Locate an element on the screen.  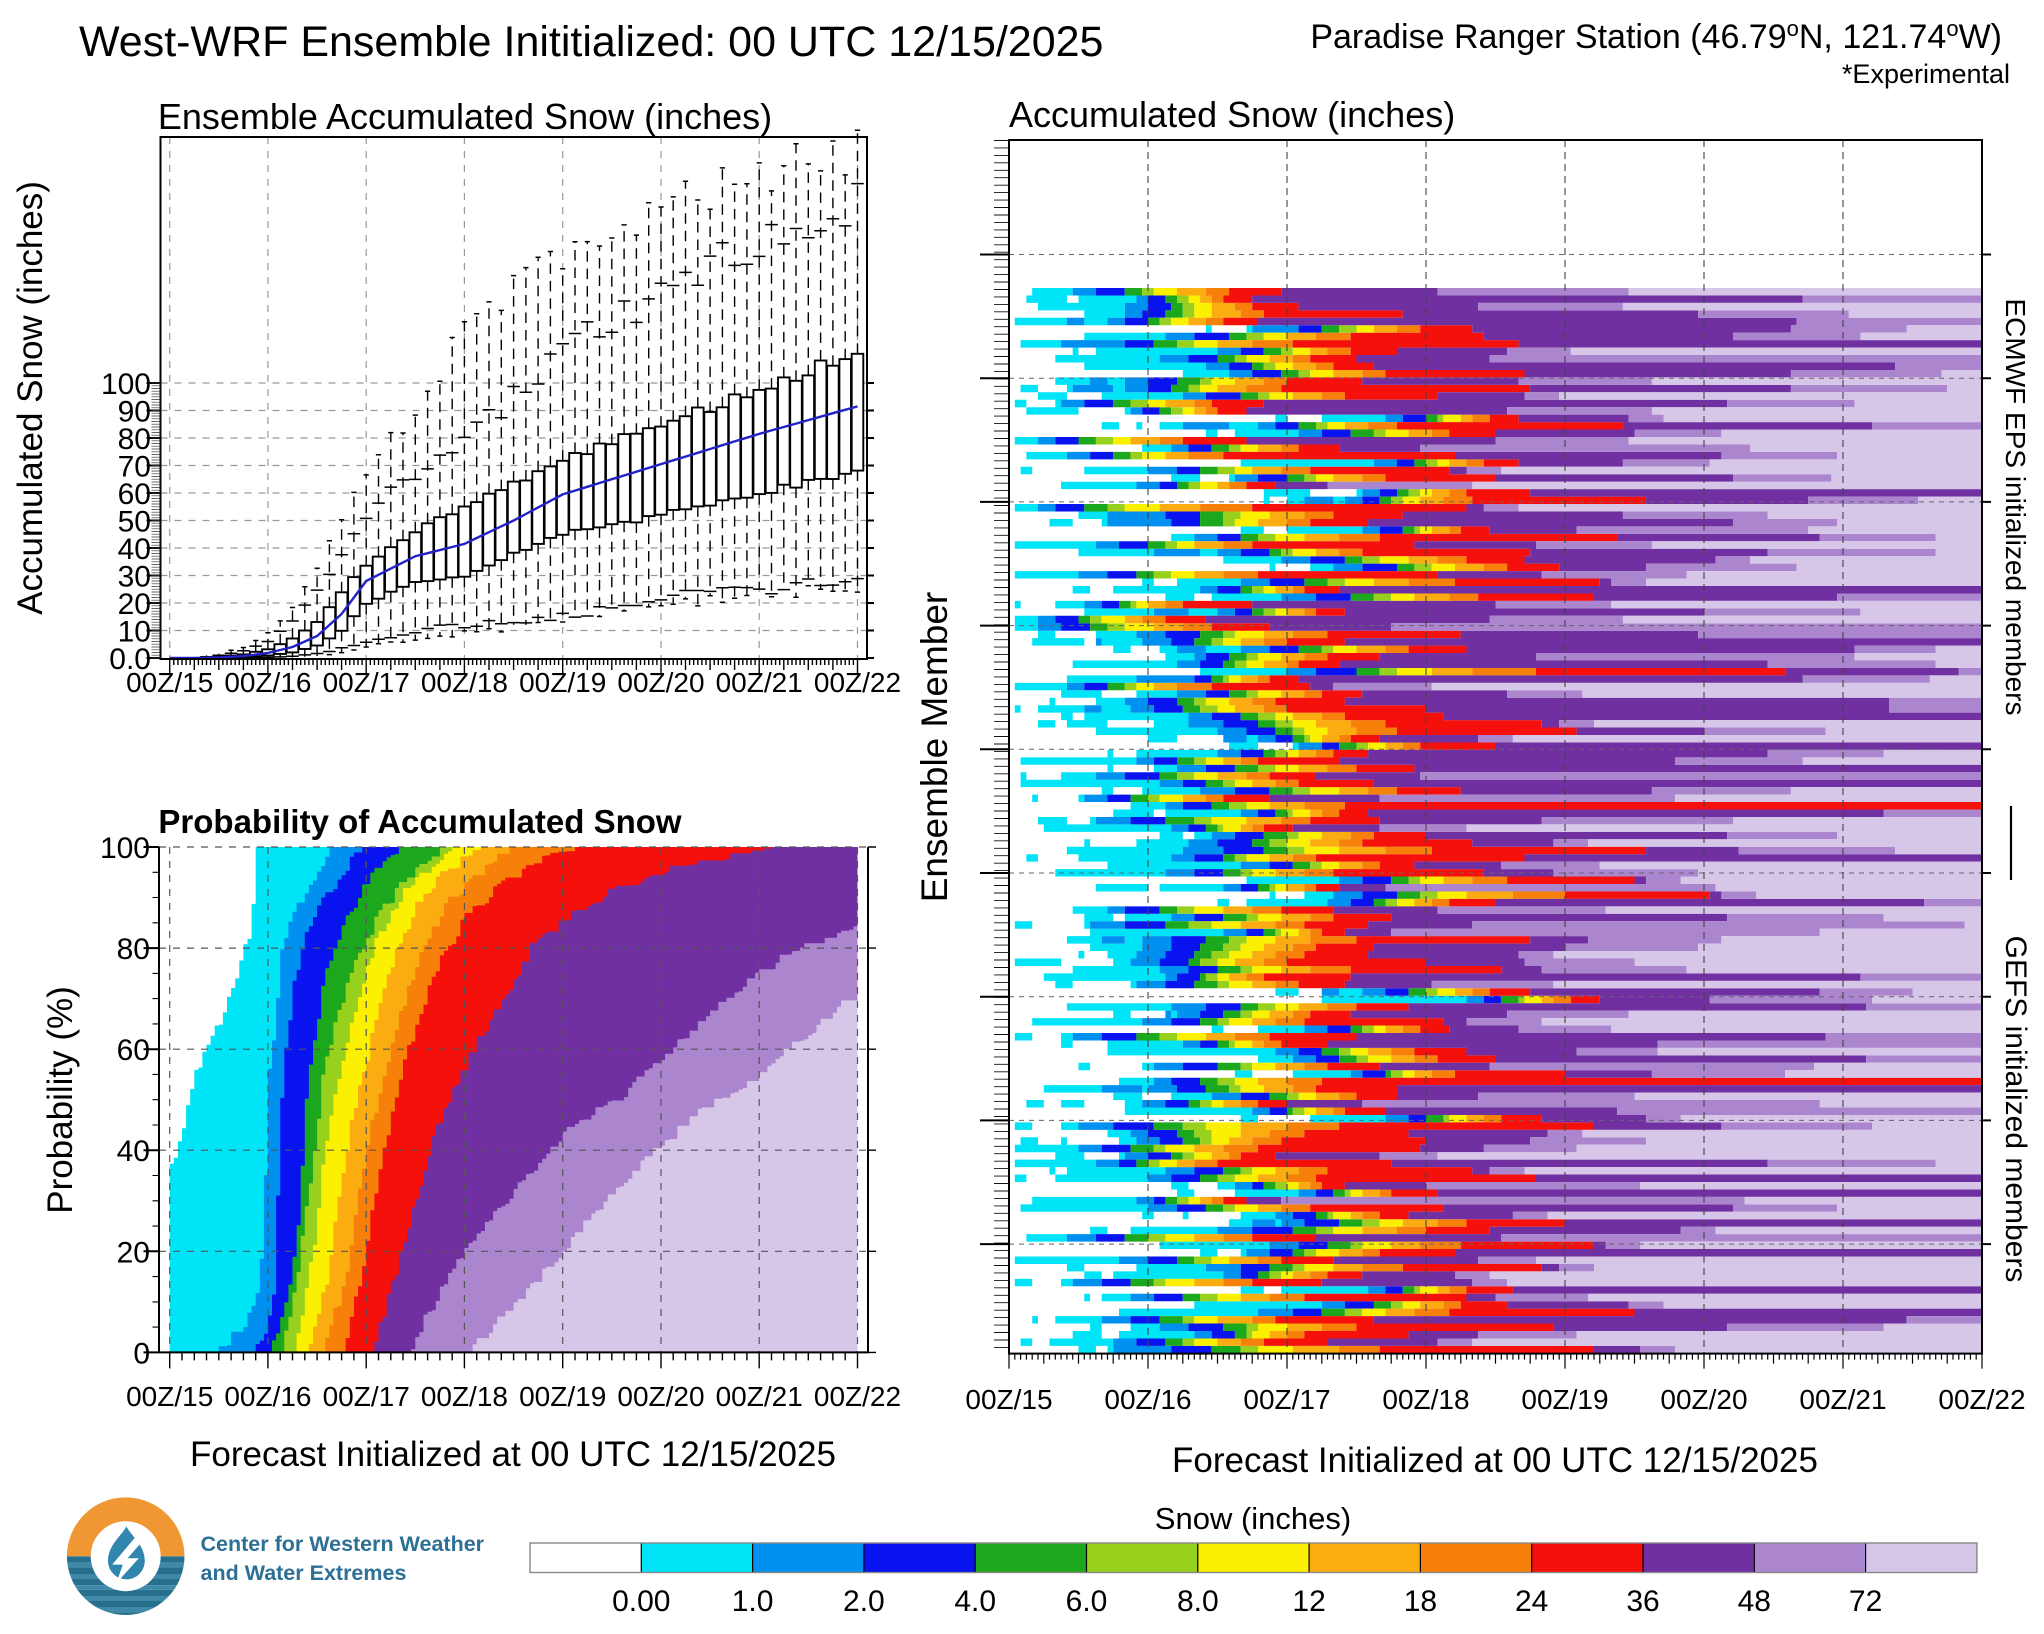
svg-text: 0.00 is located at coordinates (641, 1601).